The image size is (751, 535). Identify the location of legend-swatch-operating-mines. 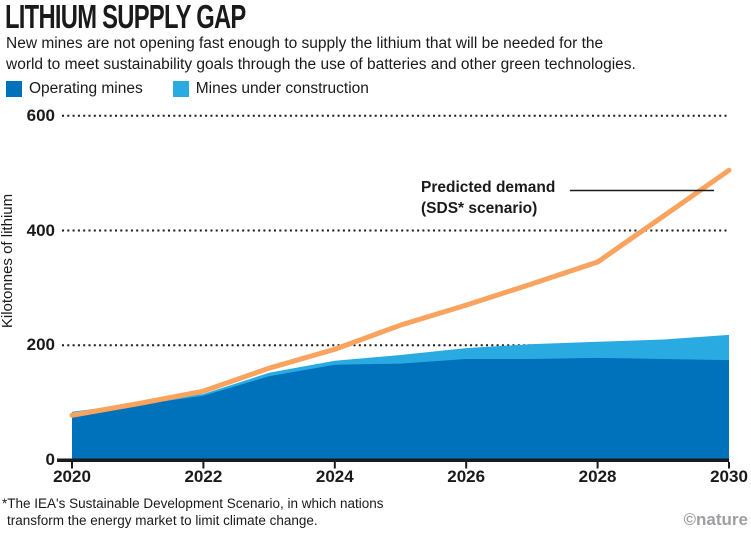
(14, 89).